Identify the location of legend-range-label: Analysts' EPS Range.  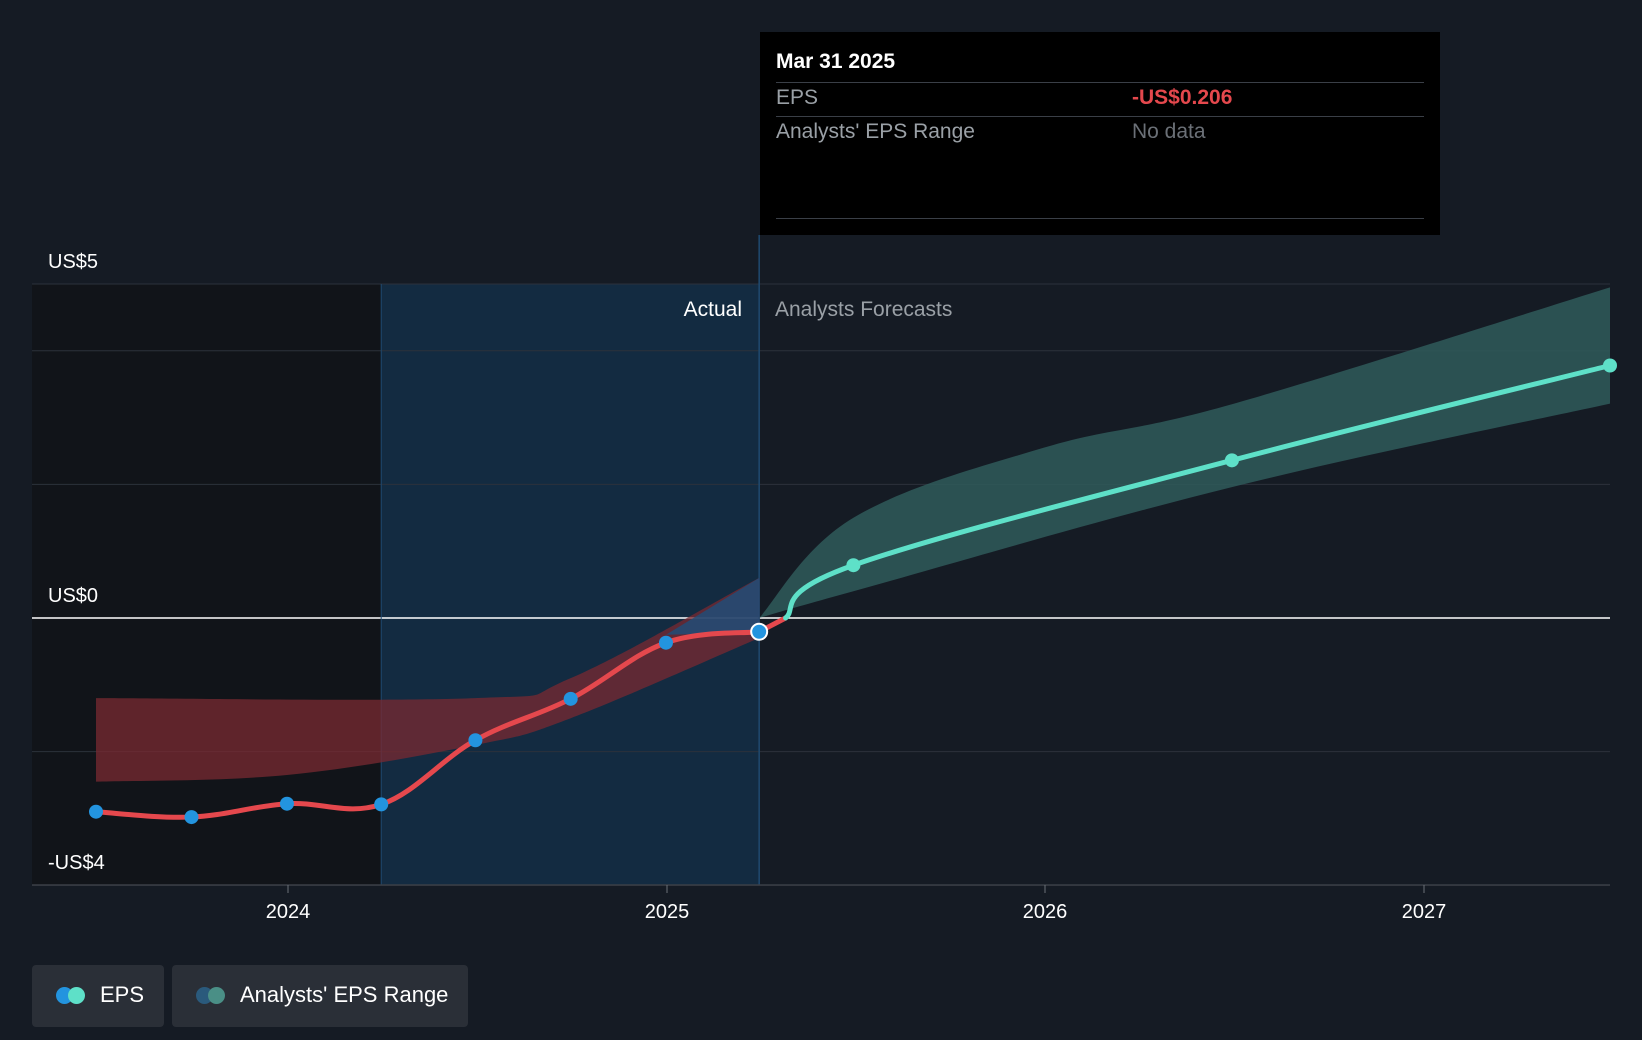
(344, 994).